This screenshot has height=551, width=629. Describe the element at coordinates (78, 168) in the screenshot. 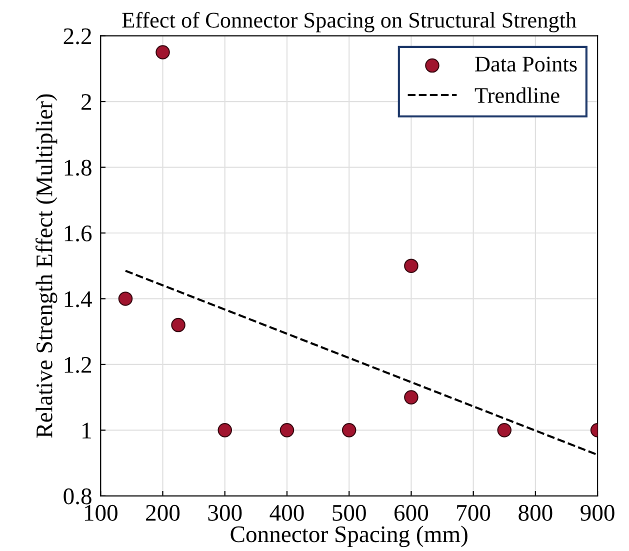

I see `y-tick-label: 1.8` at that location.